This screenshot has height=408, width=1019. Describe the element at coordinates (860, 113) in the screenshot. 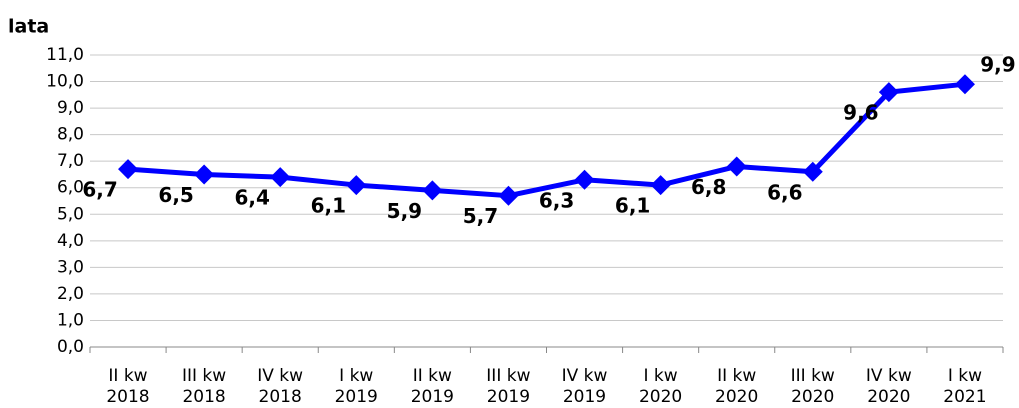

I see `data-label: 9,6` at that location.